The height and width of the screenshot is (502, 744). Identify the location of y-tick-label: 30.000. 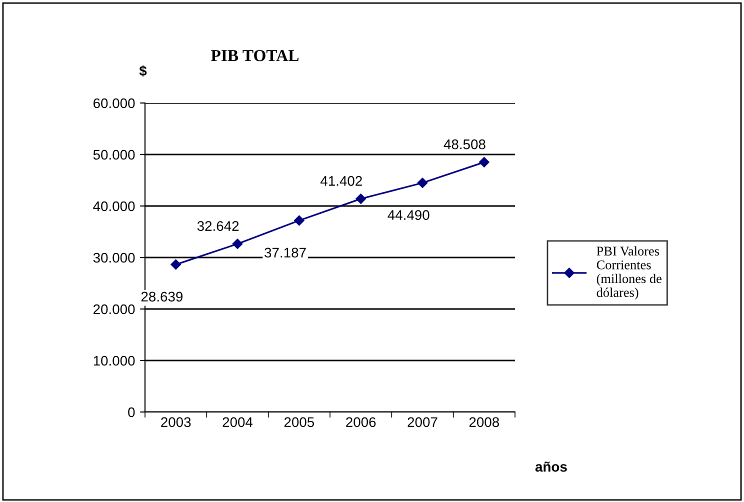
(114, 257).